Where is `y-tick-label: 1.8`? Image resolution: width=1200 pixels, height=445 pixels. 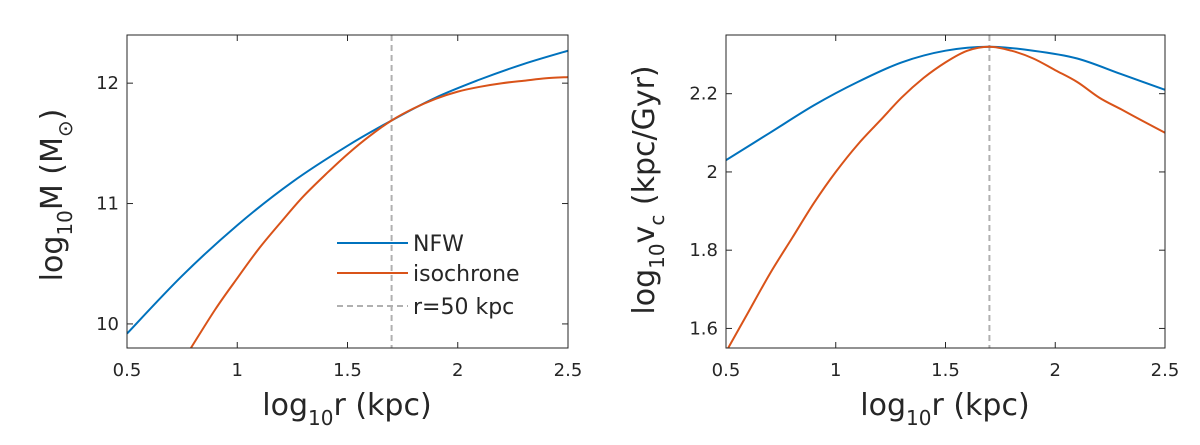
y-tick-label: 1.8 is located at coordinates (703, 250).